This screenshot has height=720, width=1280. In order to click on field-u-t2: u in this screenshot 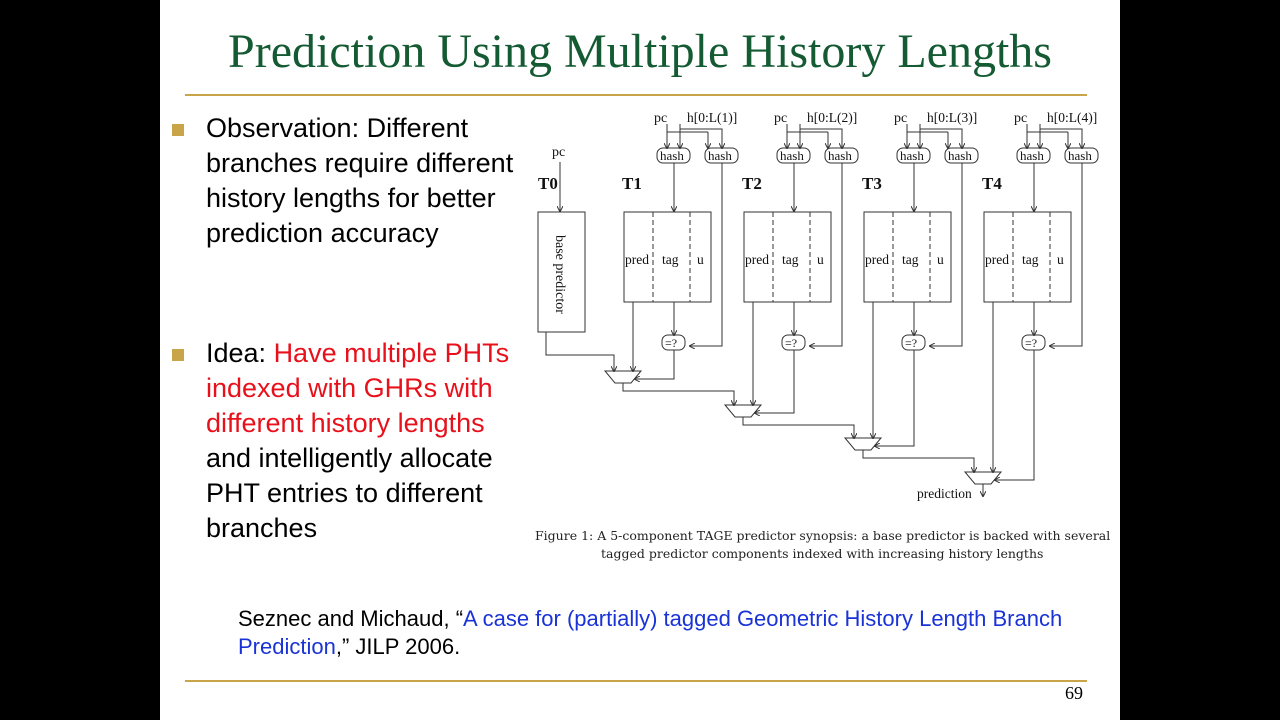, I will do `click(820, 259)`.